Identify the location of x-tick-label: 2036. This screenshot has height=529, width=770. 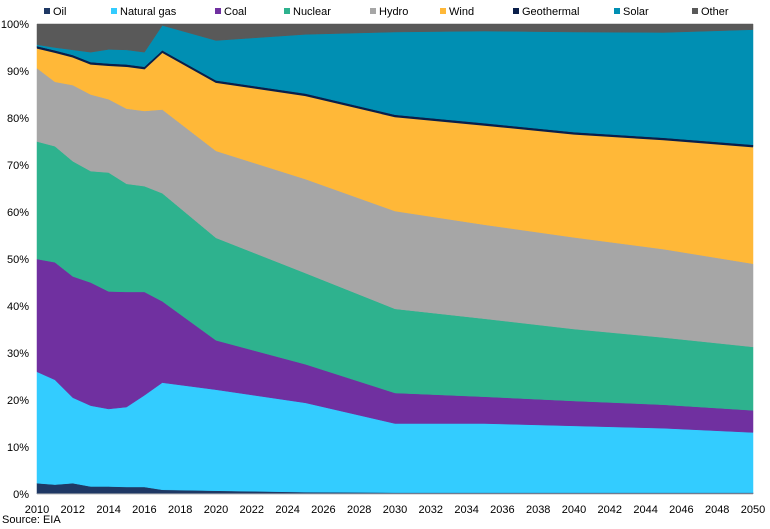
(502, 510).